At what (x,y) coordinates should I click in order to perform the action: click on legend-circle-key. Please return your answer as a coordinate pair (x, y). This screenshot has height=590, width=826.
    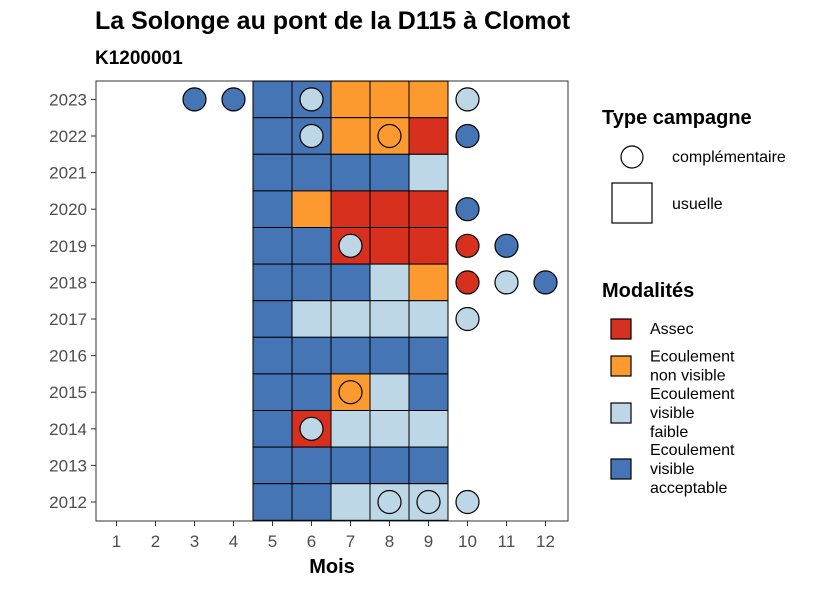
    Looking at the image, I should click on (632, 157).